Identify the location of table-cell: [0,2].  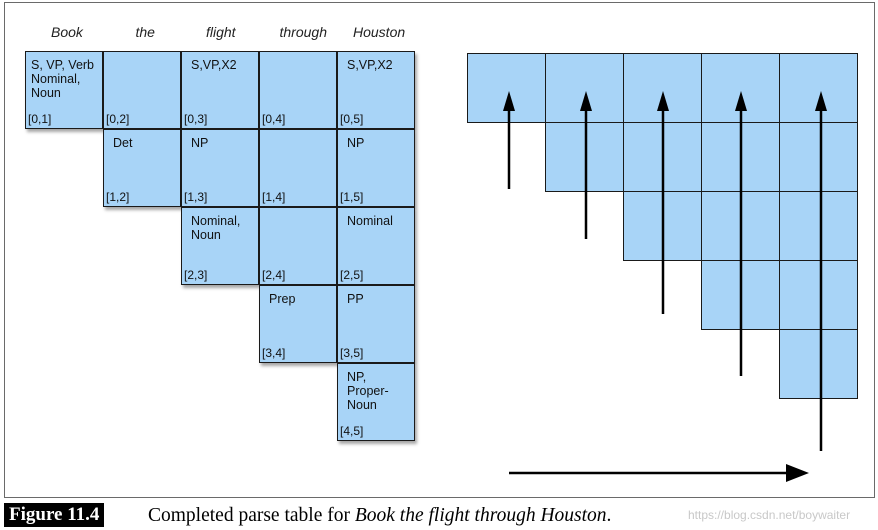
(142, 90).